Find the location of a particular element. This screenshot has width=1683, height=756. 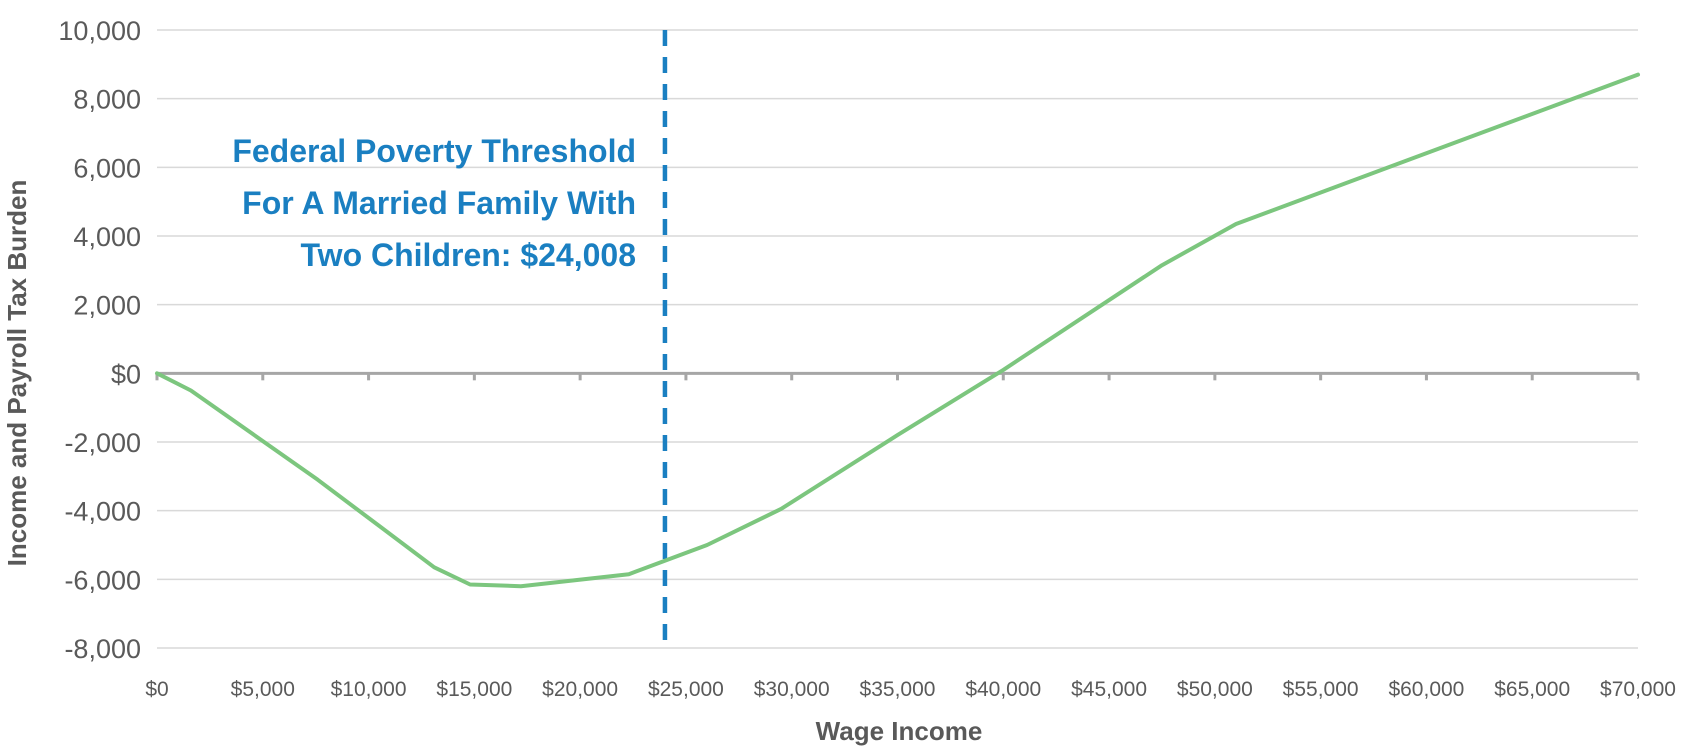

annotation-line-2: For A Married Family With is located at coordinates (439, 203).